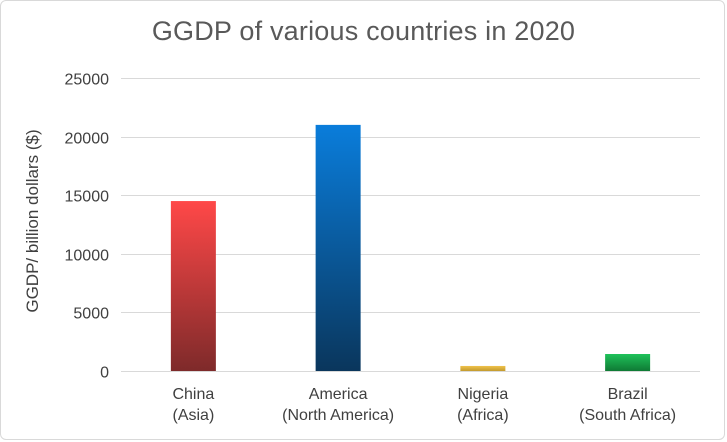 Image resolution: width=727 pixels, height=442 pixels. What do you see at coordinates (483, 394) in the screenshot?
I see `x-tick-label: Nigeria` at bounding box center [483, 394].